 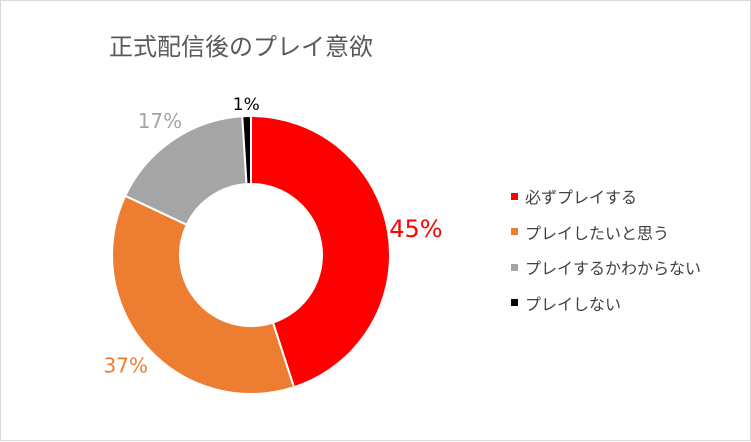 I want to click on legend-item-2: プレイしたいと思う, so click(x=606, y=233).